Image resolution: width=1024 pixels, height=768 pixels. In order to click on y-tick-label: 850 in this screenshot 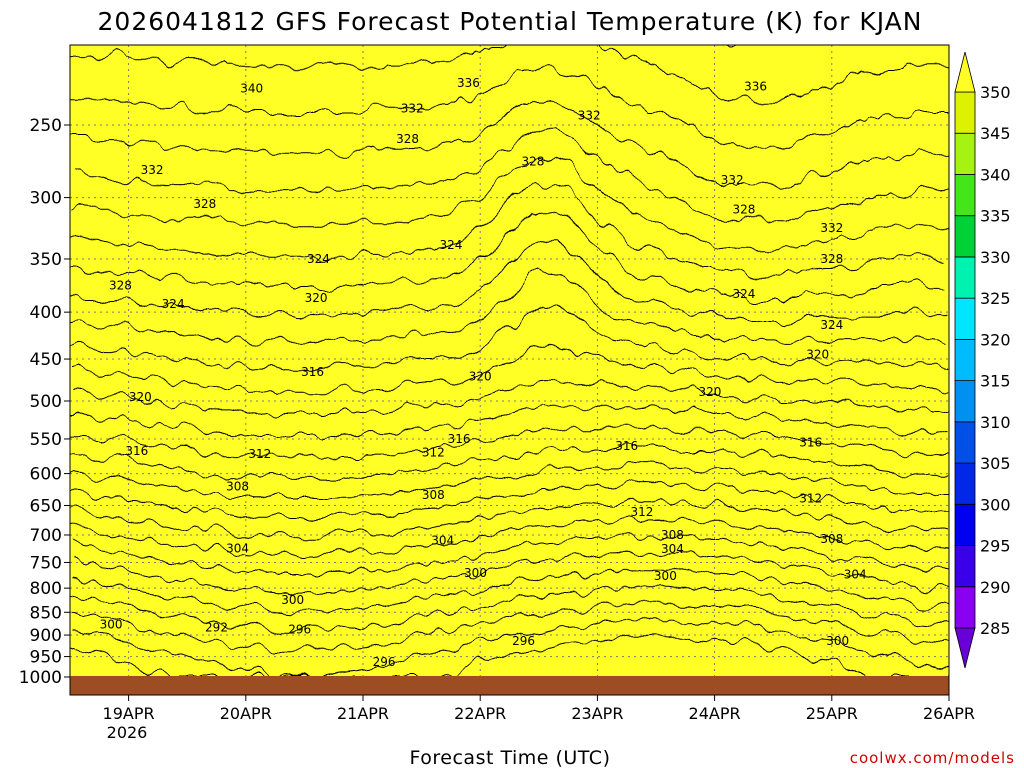, I will do `click(46, 613)`.